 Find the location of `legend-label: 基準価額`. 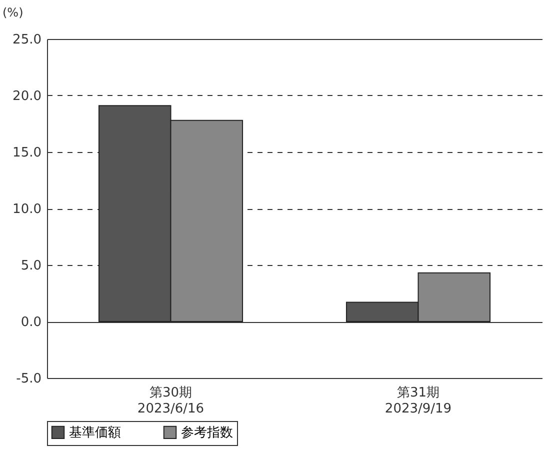

legend-label: 基準価額 is located at coordinates (95, 432).